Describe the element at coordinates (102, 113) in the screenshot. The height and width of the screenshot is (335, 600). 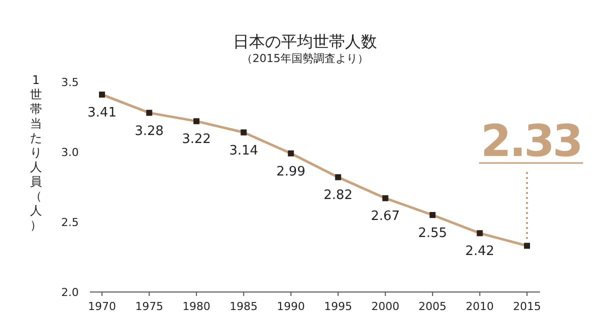
I see `data-label: 3.41` at that location.